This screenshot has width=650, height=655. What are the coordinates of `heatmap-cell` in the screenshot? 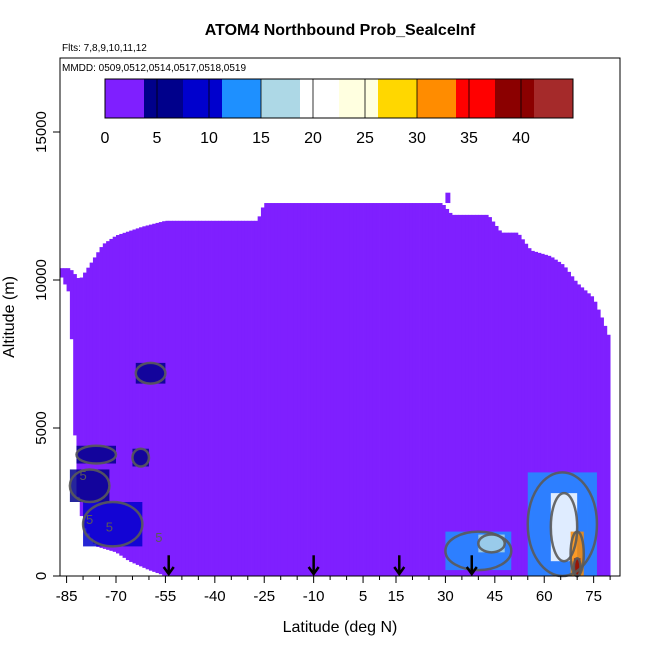 It's located at (140, 457).